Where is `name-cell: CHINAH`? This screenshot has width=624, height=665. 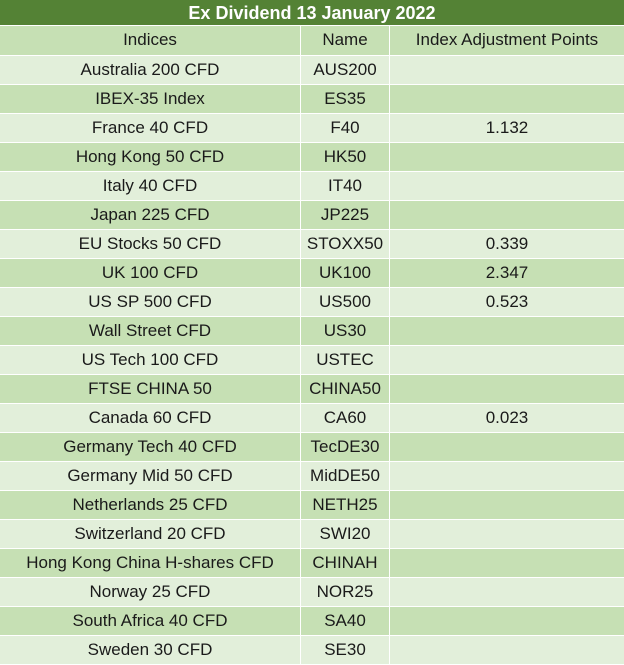 name-cell: CHINAH is located at coordinates (345, 563).